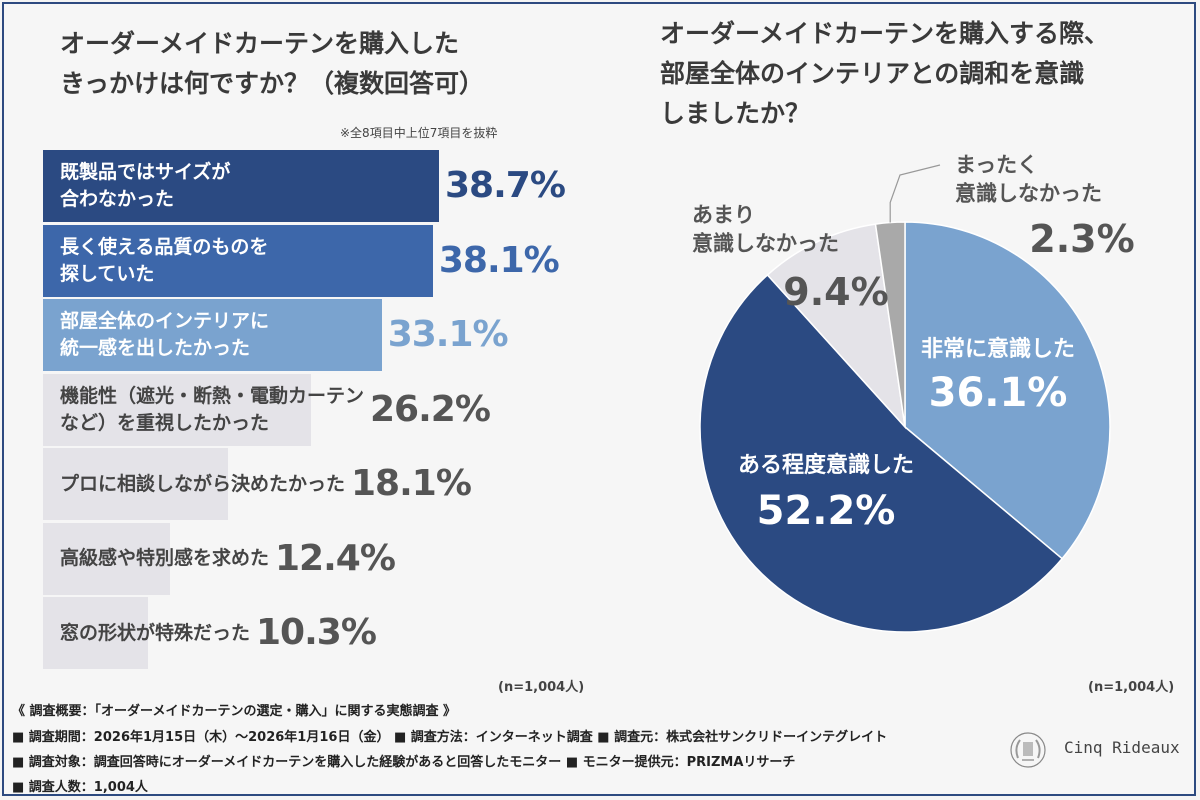  I want to click on bar-value-label: 10.3%, so click(316, 632).